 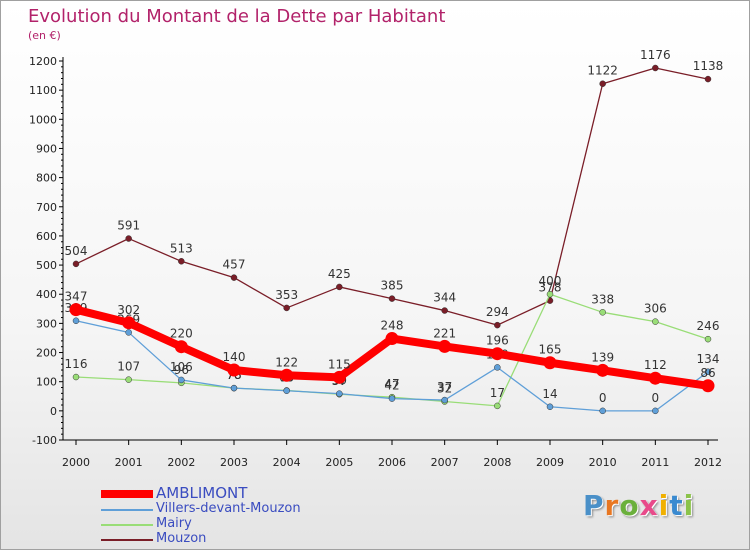 What do you see at coordinates (76, 364) in the screenshot?
I see `data-label: 116` at bounding box center [76, 364].